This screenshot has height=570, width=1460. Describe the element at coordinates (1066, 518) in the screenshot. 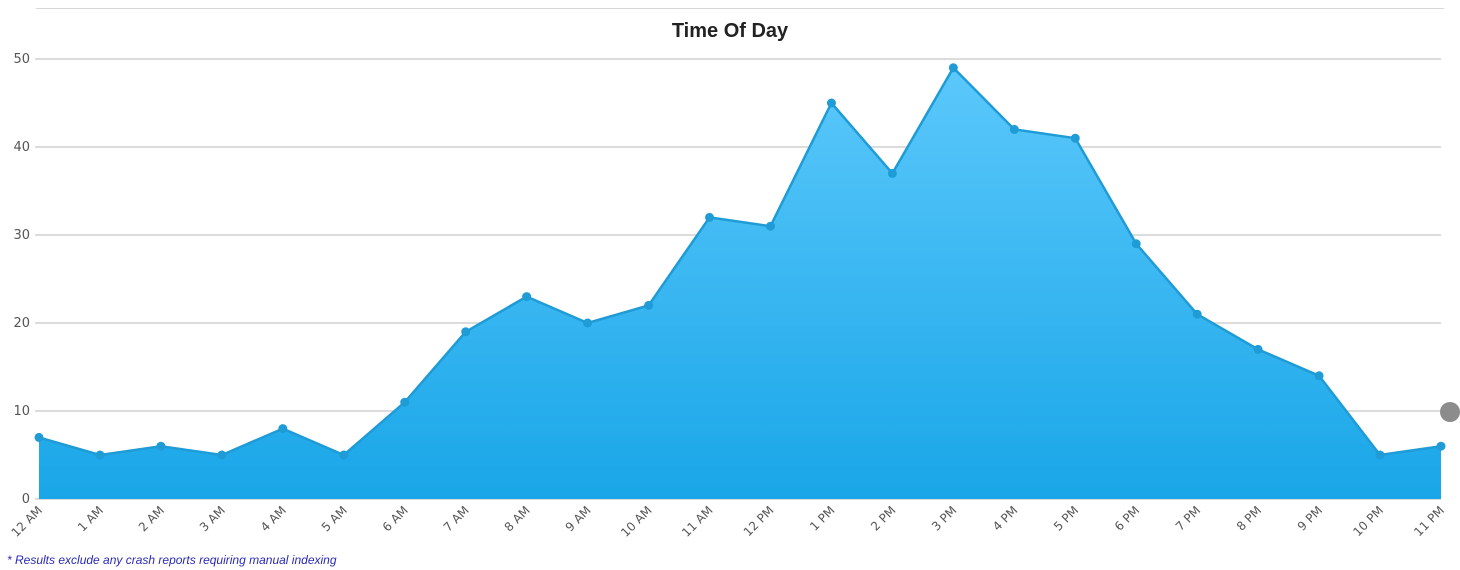

I see `x-tick-label: 5 PM` at that location.